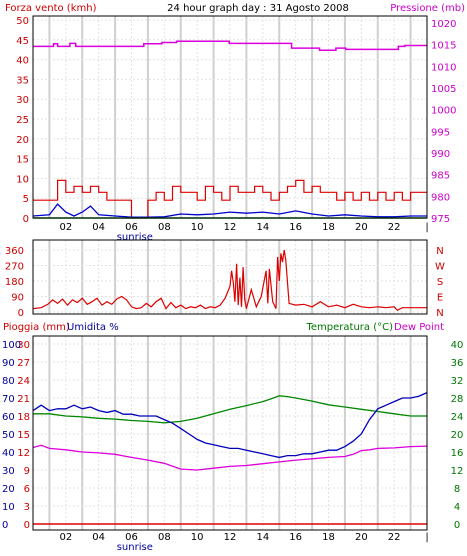 This screenshot has height=556, width=467. Describe the element at coordinates (135, 547) in the screenshot. I see `panel3-hour-sunrise-label: sunrise` at that location.